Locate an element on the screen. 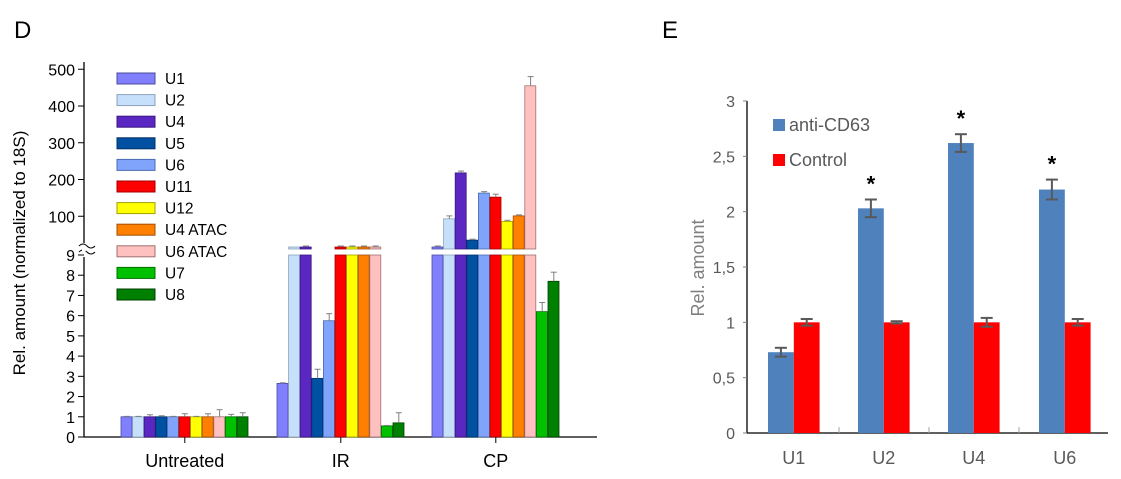 Image resolution: width=1121 pixels, height=479 pixels. x-tick-label: U2 is located at coordinates (883, 458).